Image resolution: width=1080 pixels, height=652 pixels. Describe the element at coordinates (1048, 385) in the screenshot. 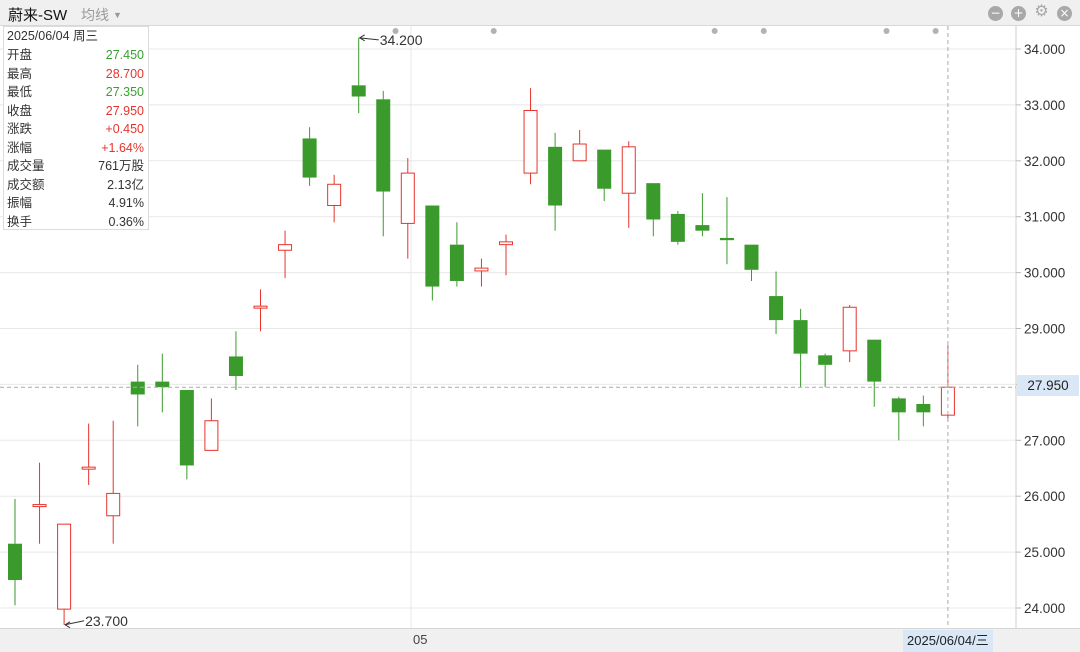

I see `cursor-price-label: 27.950` at that location.